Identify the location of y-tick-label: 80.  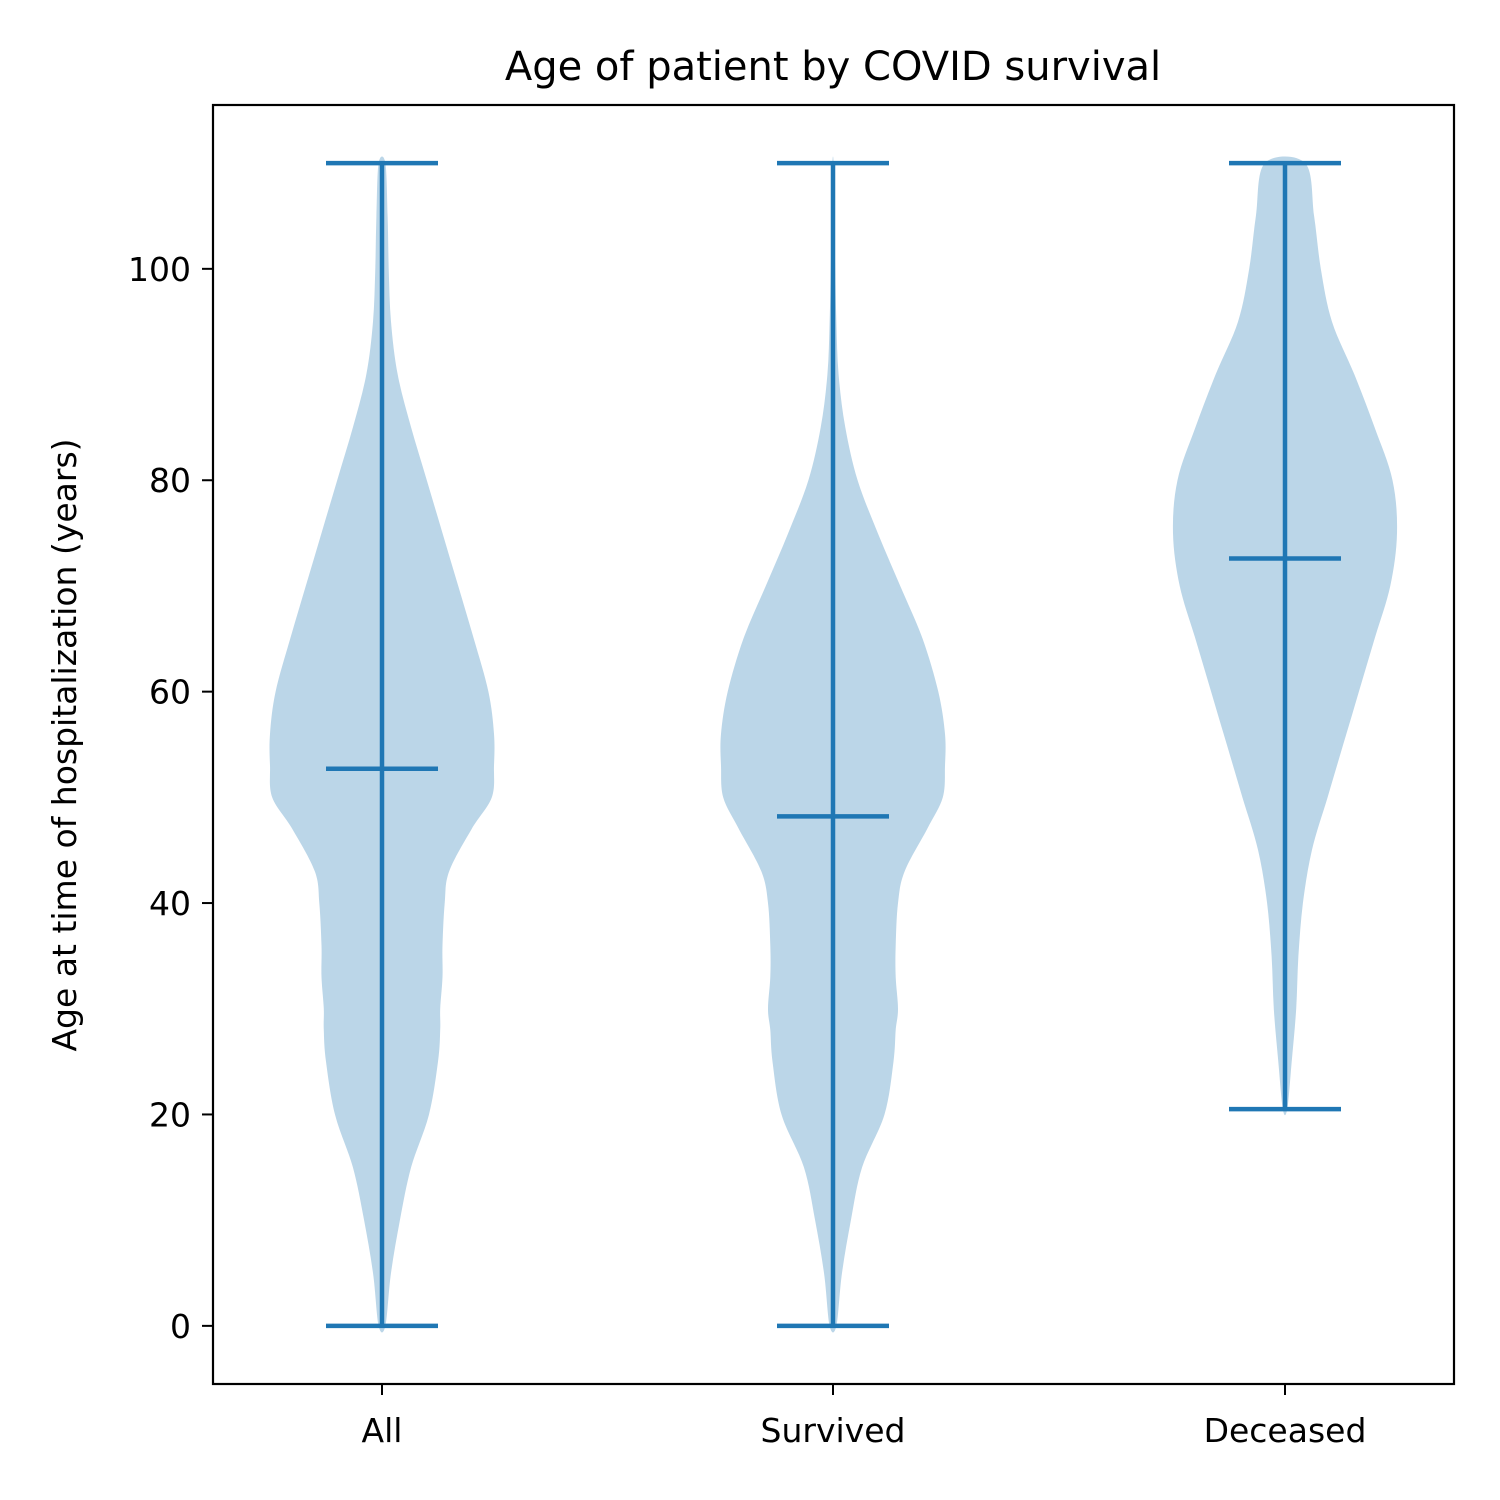
(170, 480).